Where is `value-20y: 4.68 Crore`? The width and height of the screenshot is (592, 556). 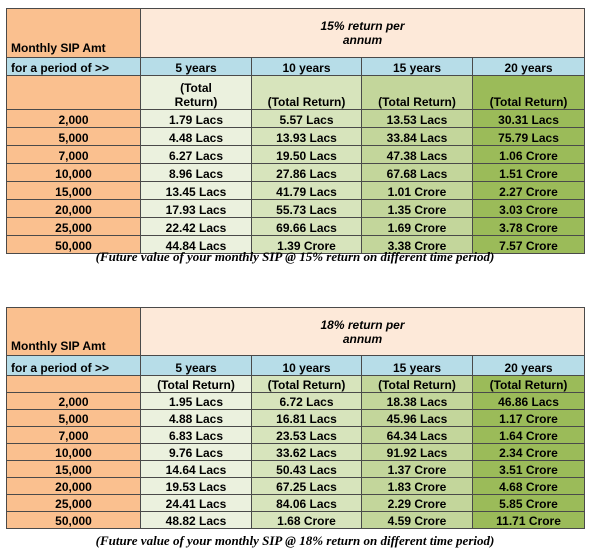
value-20y: 4.68 Crore is located at coordinates (528, 486).